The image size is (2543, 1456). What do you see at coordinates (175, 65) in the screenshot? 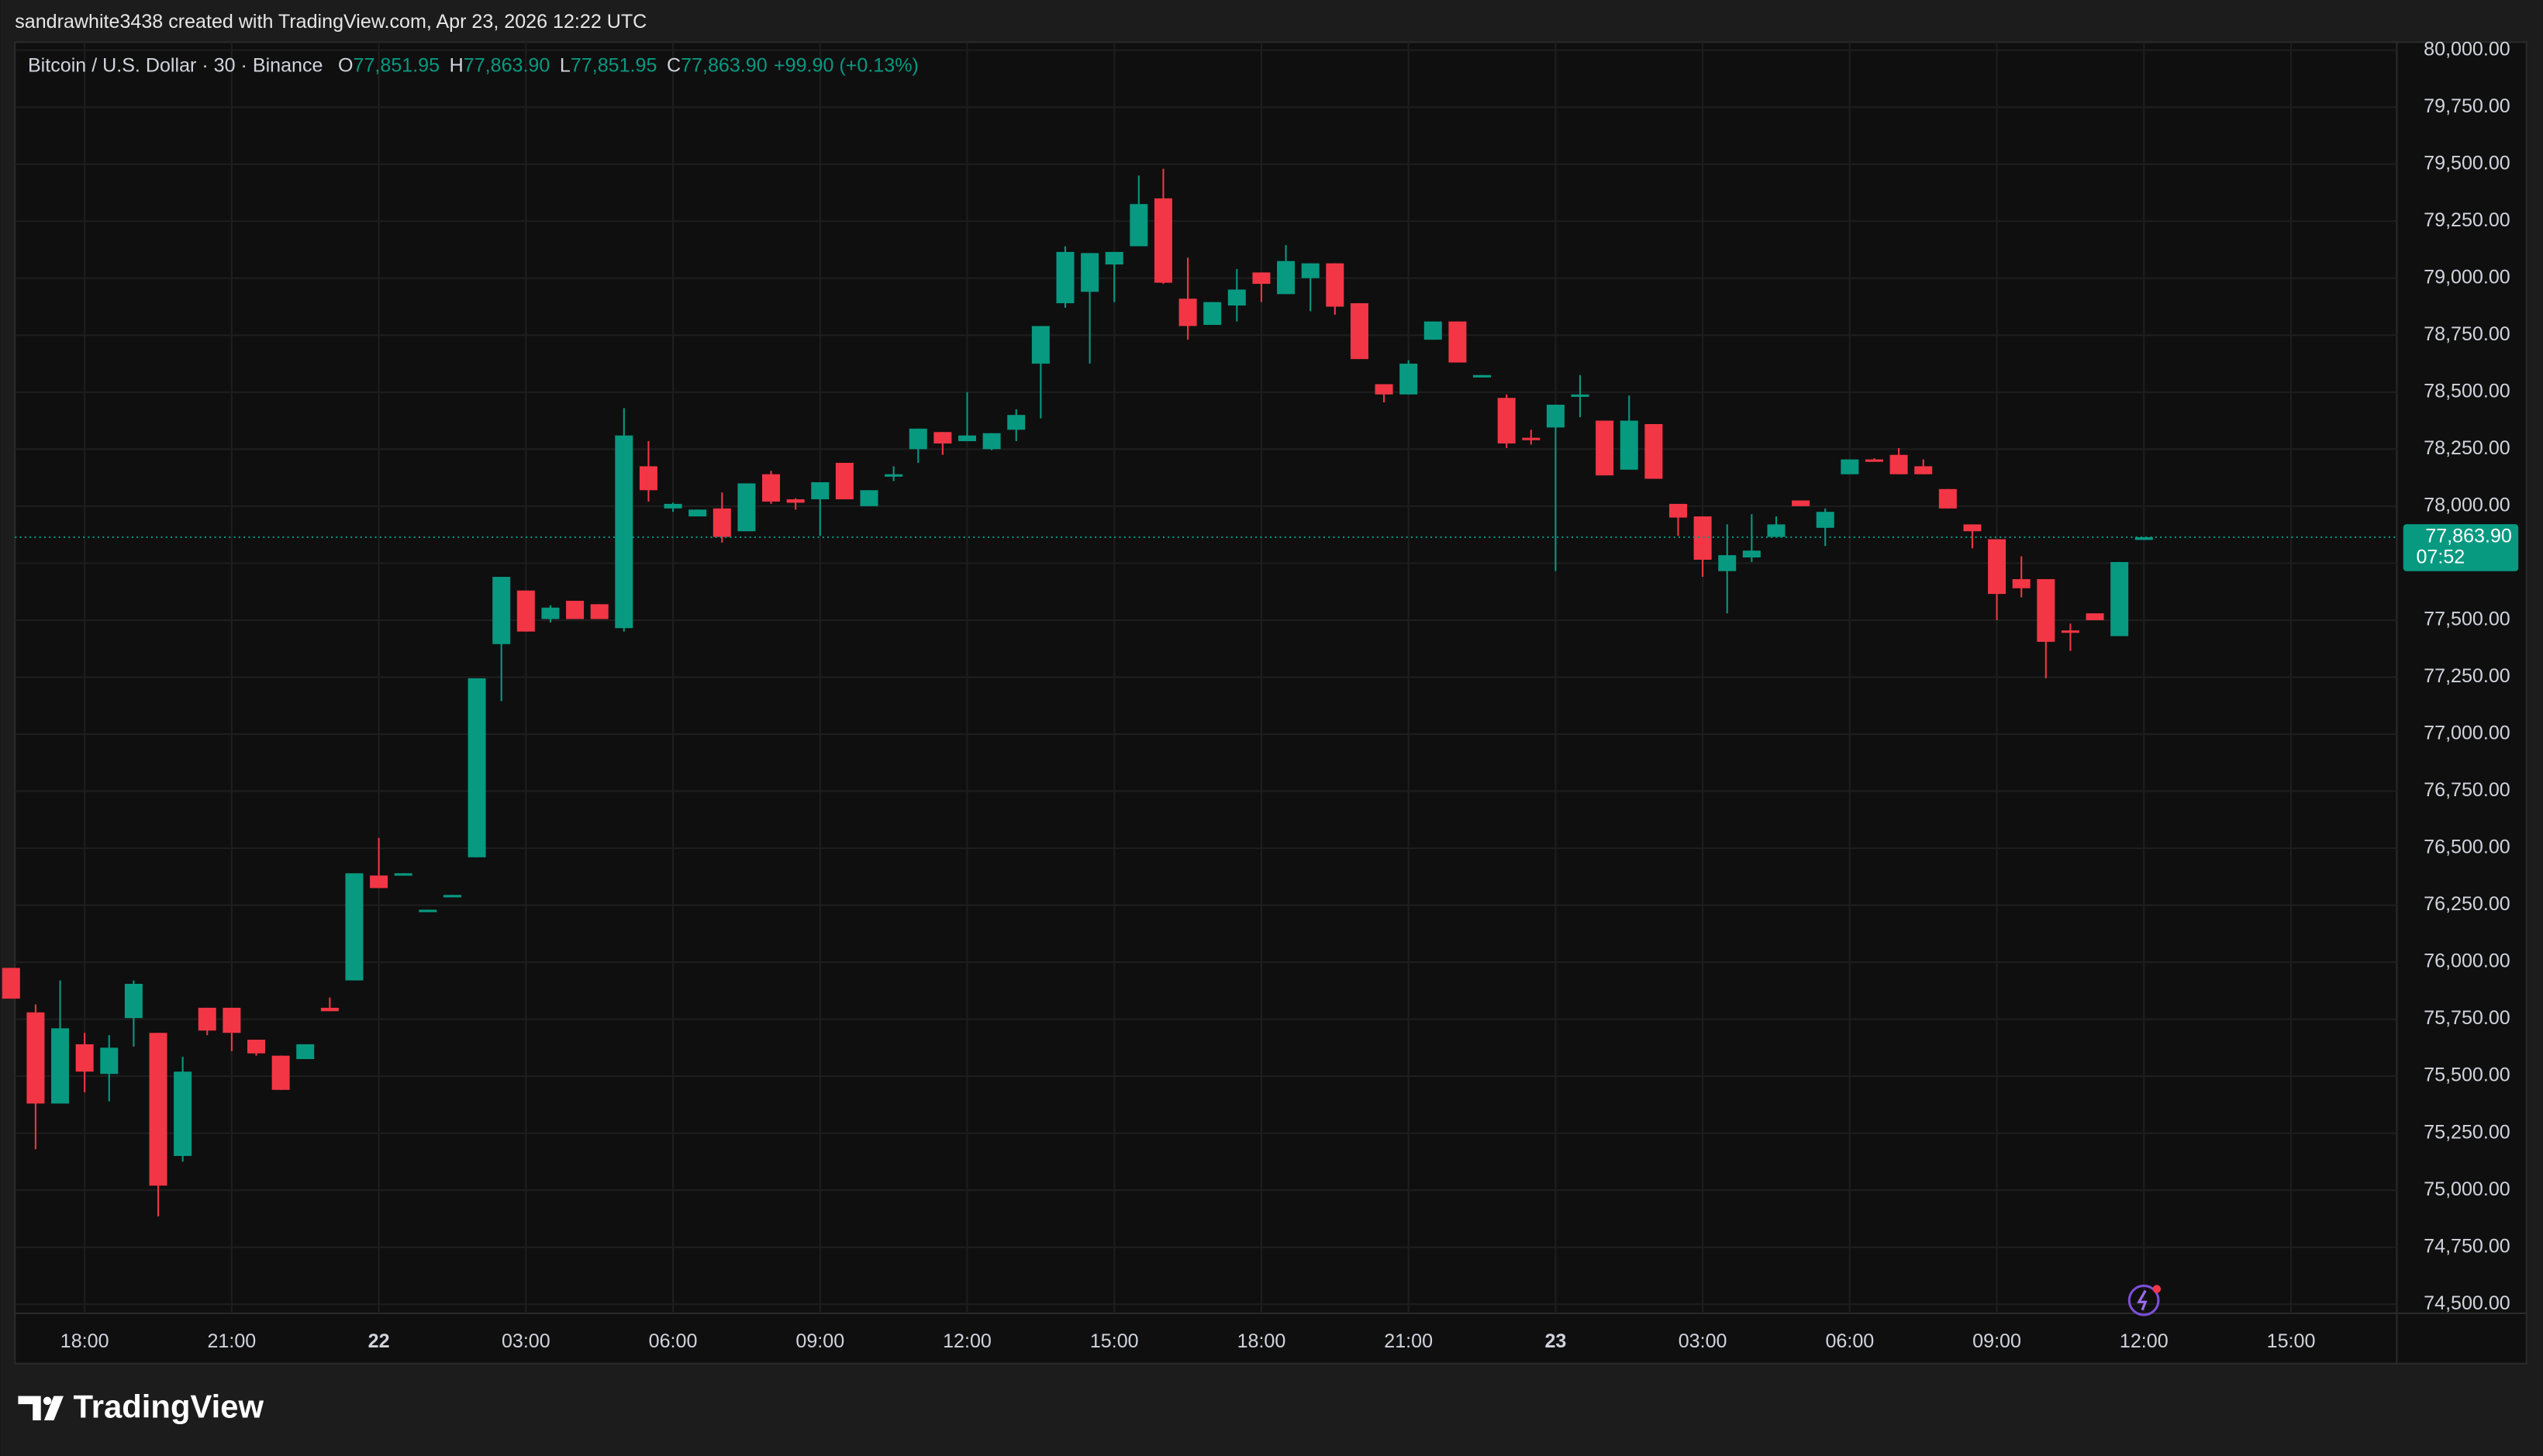
I see `symbol-title: Bitcoin / U.S. Dollar · 30 · Binance` at bounding box center [175, 65].